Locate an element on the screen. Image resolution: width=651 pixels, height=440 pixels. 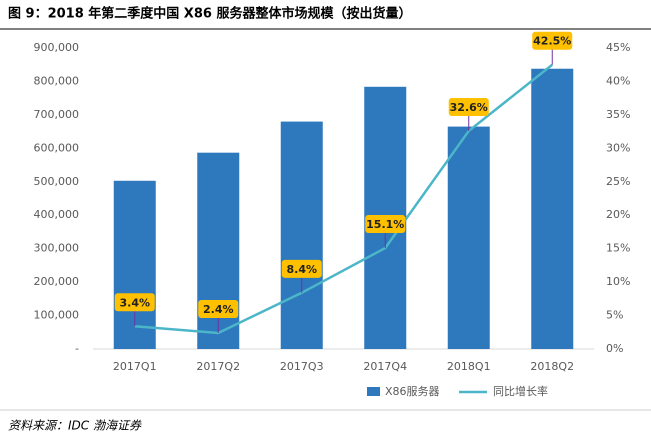
value-label: 2.4% is located at coordinates (218, 309).